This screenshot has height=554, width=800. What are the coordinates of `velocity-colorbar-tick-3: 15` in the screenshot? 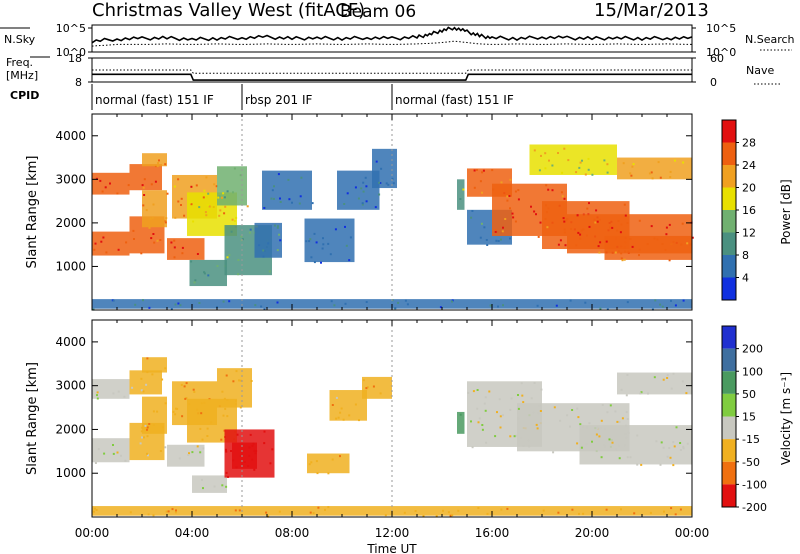 It's located at (749, 417).